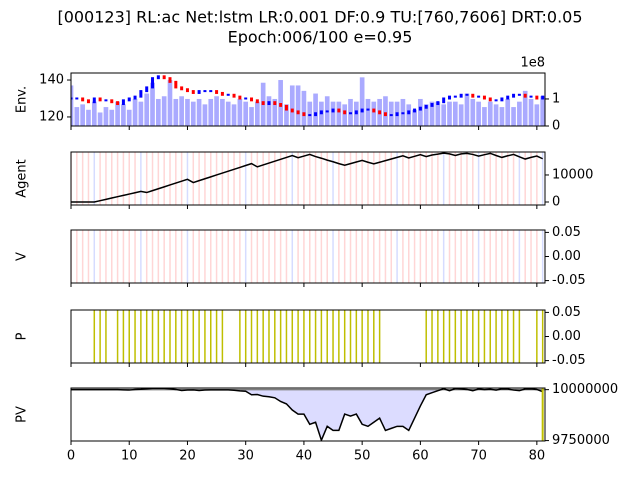 This screenshot has height=480, width=640. What do you see at coordinates (245, 456) in the screenshot?
I see `x-tick-label: 30` at bounding box center [245, 456].